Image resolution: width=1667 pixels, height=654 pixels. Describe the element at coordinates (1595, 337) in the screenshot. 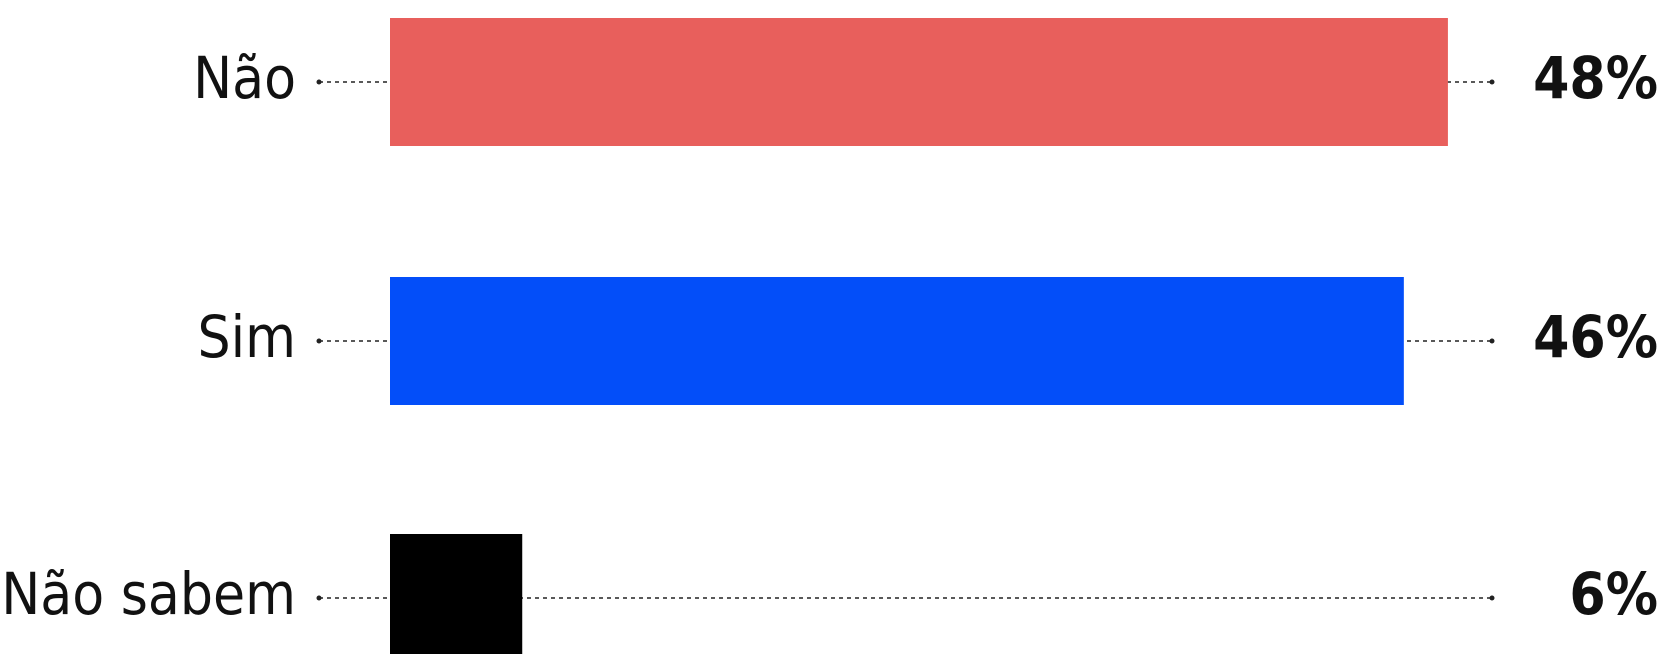

I see `value-label: 46%` at that location.